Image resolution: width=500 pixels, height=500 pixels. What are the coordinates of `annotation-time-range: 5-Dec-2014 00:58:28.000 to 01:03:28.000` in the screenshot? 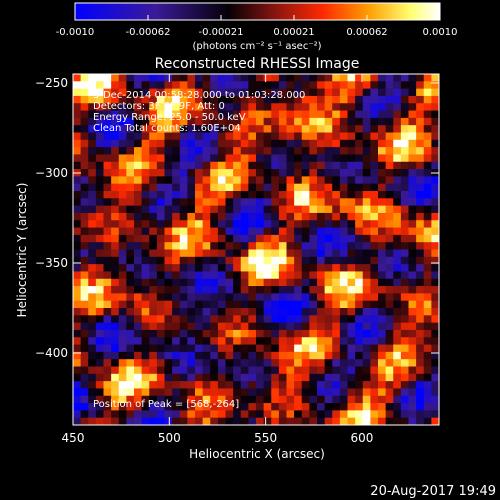 It's located at (199, 95).